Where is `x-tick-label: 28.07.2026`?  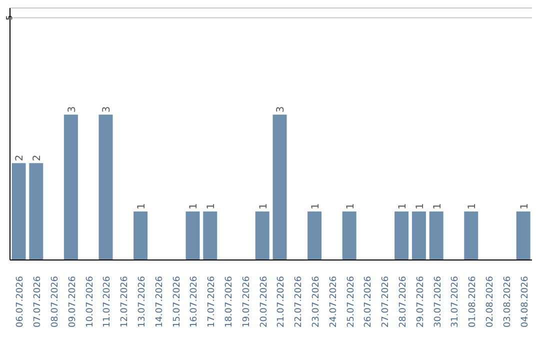 x-tick-label: 28.07.2026 is located at coordinates (403, 302).